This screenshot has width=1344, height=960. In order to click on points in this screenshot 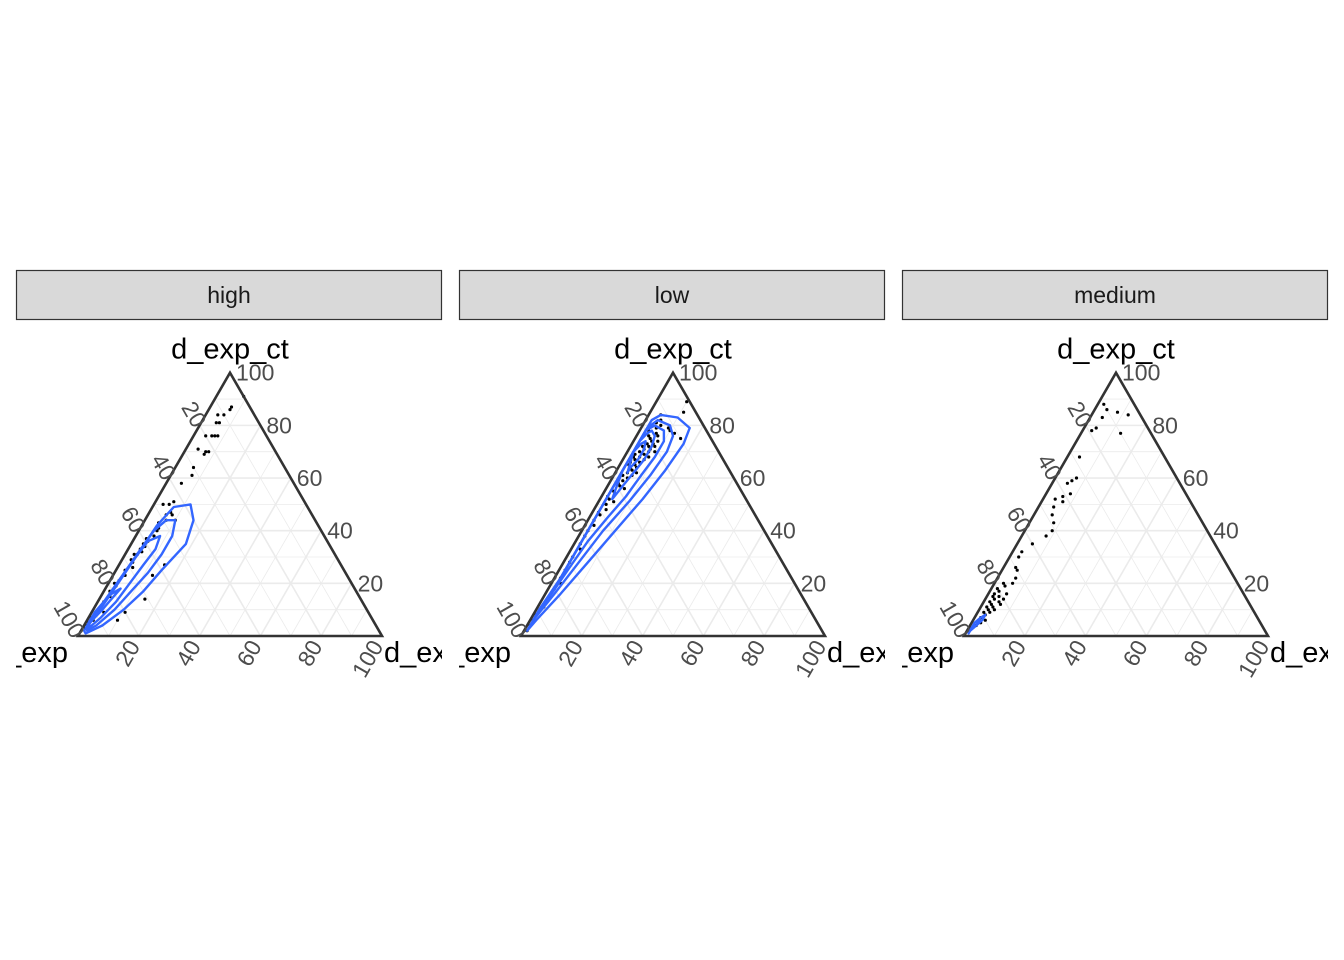, I will do `click(1050, 516)`.